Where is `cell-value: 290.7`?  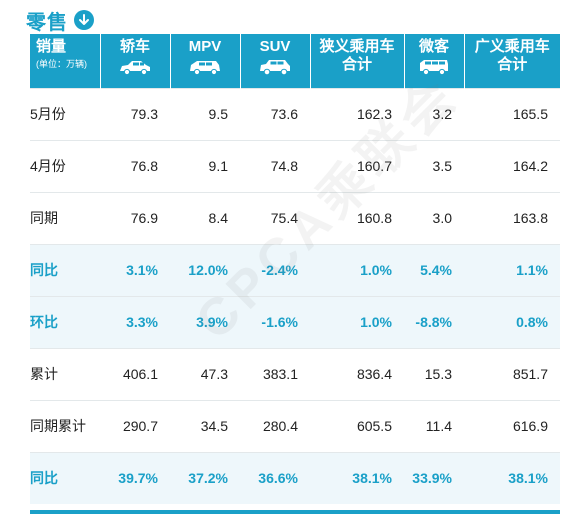
cell-value: 290.7 is located at coordinates (135, 425).